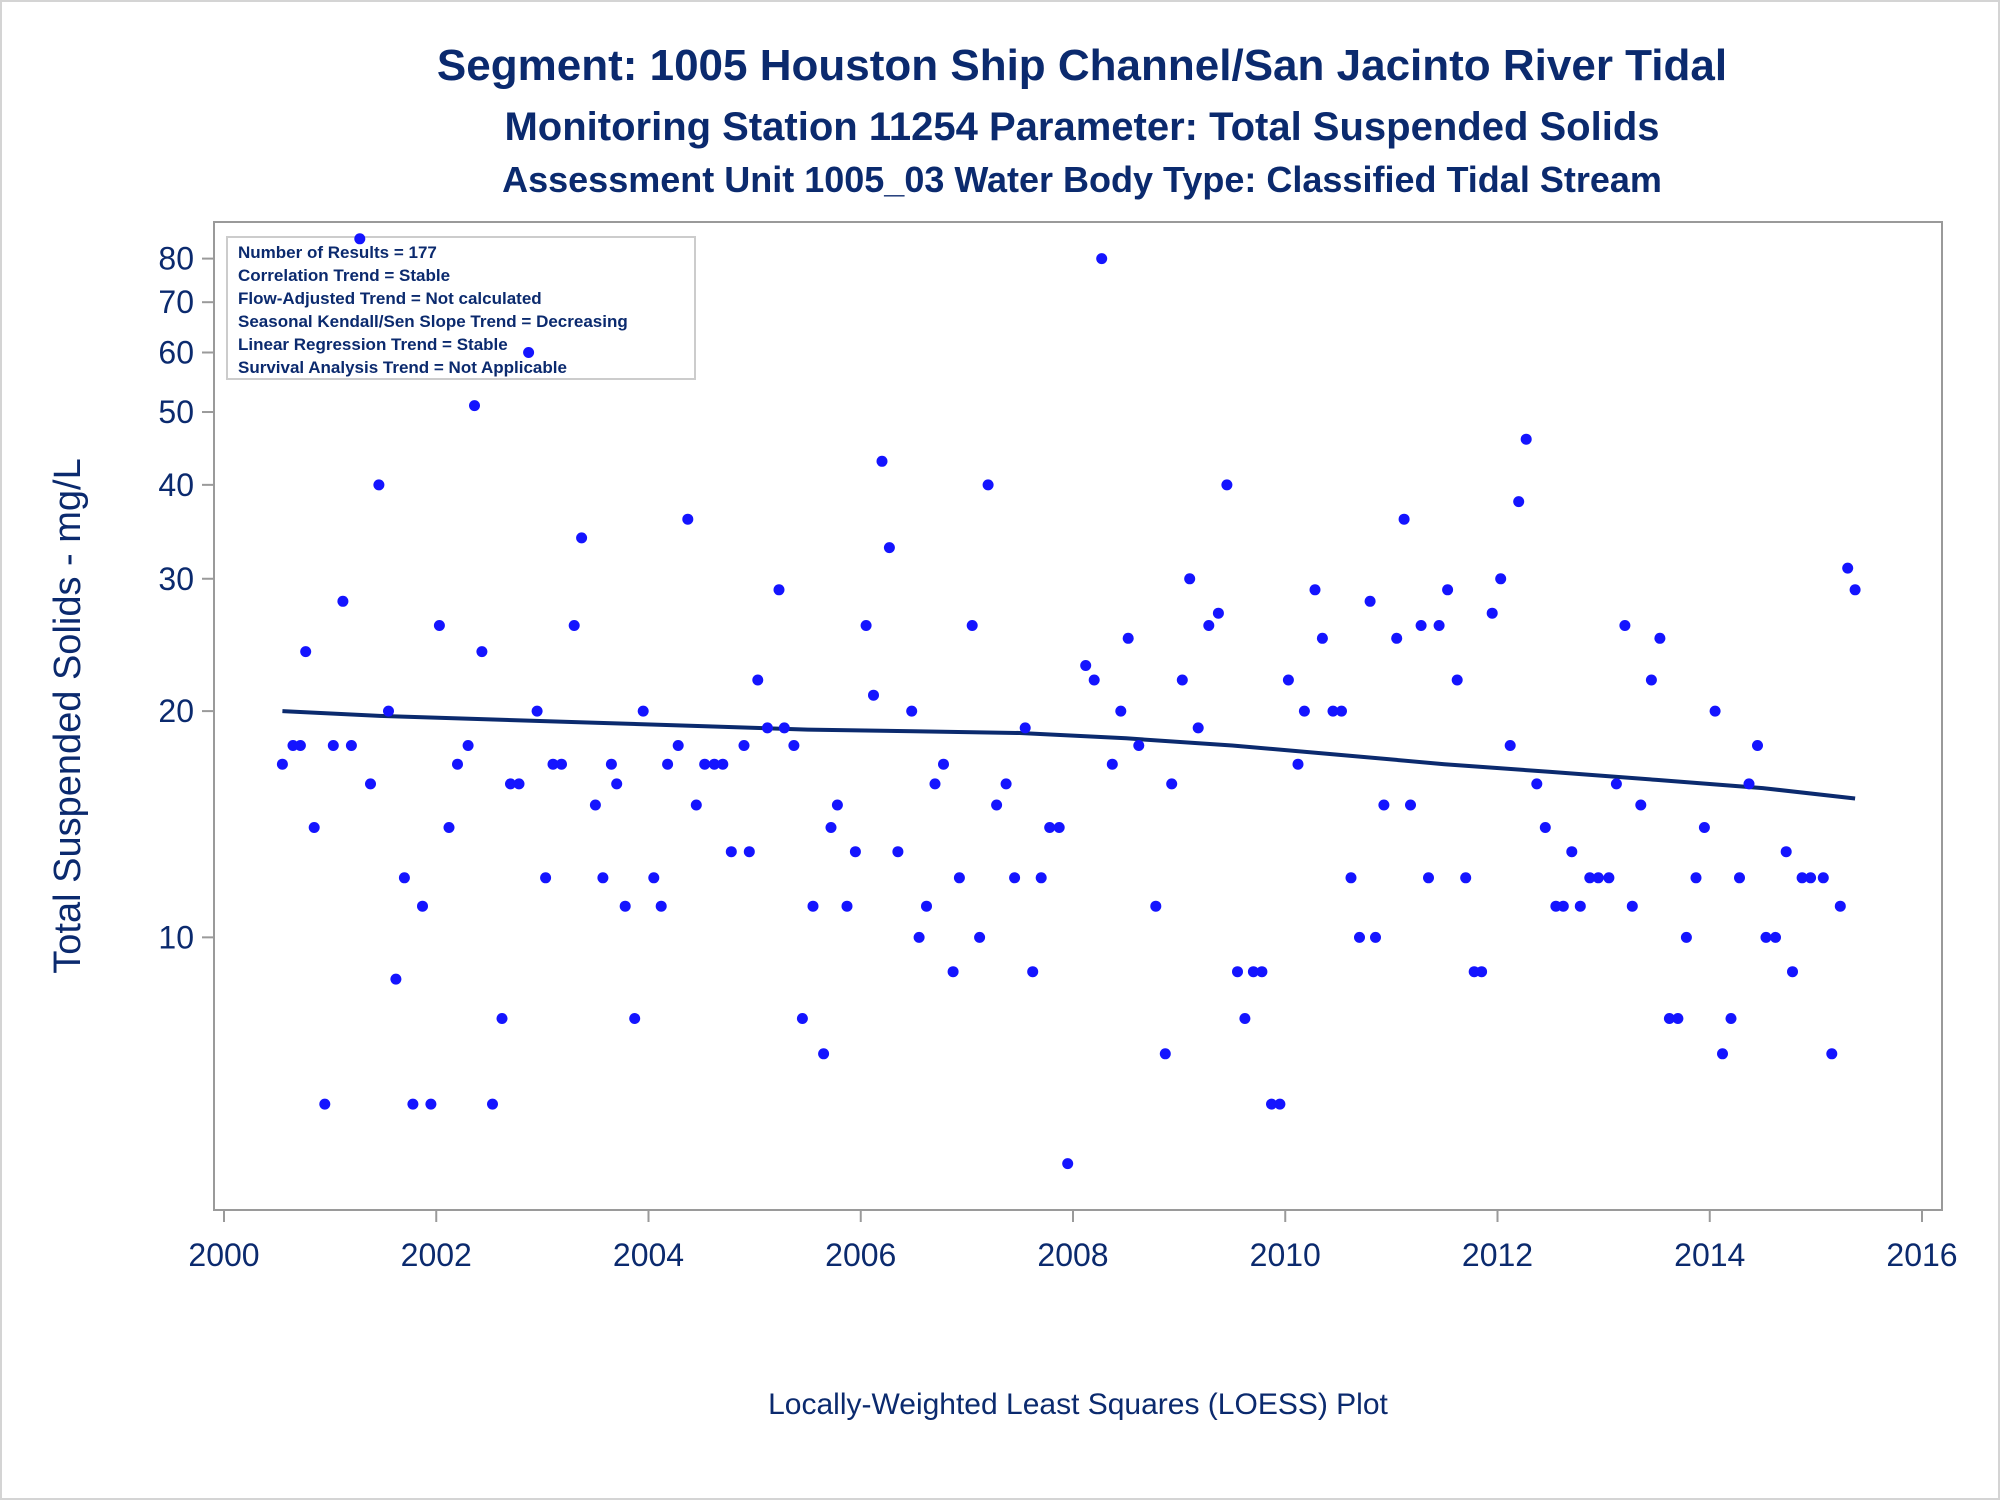 The image size is (2000, 1500). I want to click on stat-flow-adjusted-trend: Flow-Adjusted Trend = Not calculated, so click(390, 298).